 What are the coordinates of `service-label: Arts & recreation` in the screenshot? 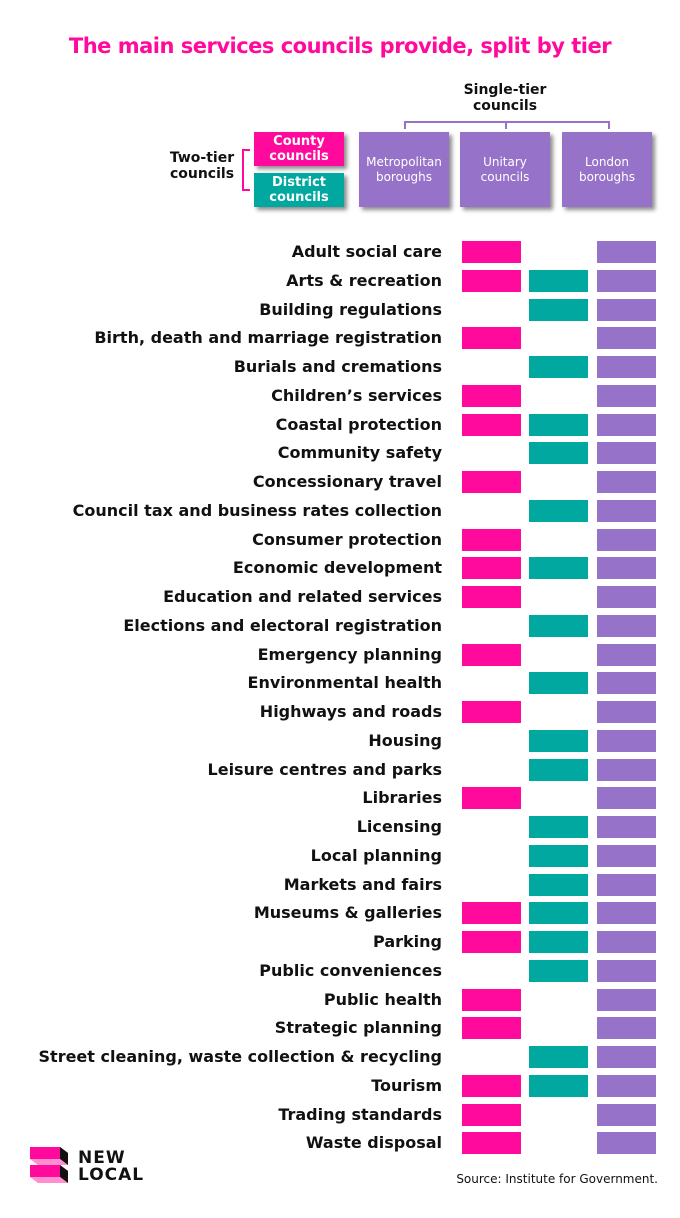 It's located at (364, 280).